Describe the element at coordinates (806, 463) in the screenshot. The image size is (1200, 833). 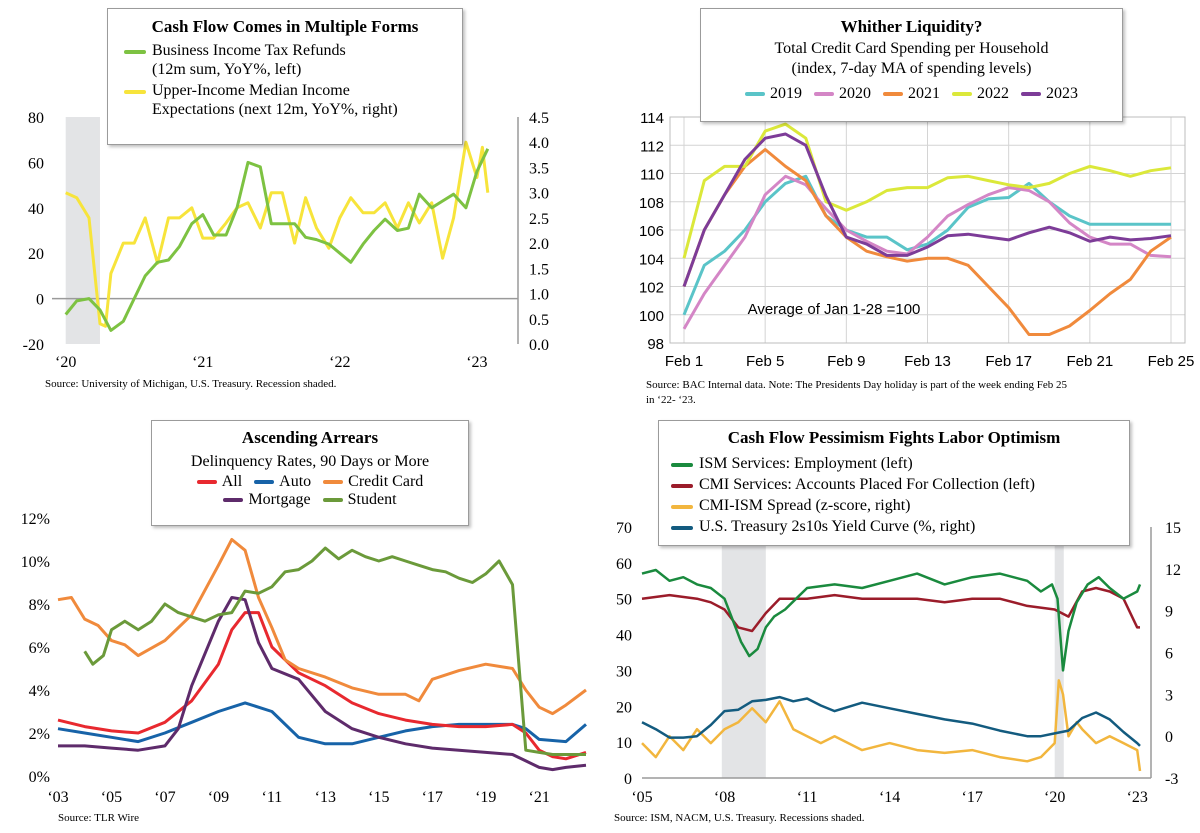
I see `legend-label: ISM Services: Employment (left)` at that location.